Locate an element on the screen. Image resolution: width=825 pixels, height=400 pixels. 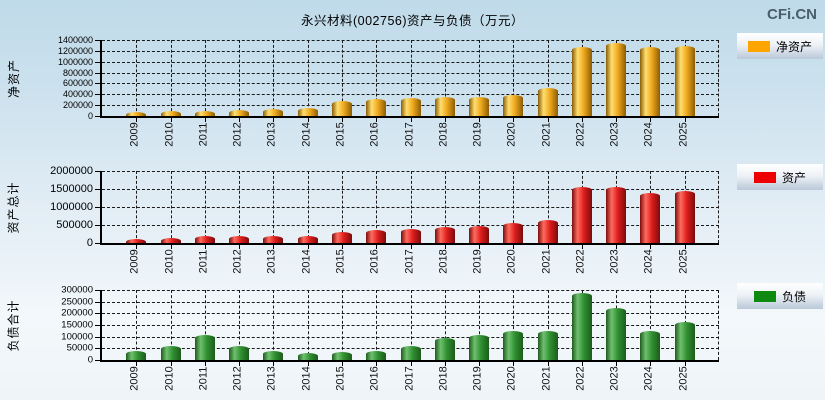
y-axis-title-text: 负债合计 is located at coordinates (13, 325).